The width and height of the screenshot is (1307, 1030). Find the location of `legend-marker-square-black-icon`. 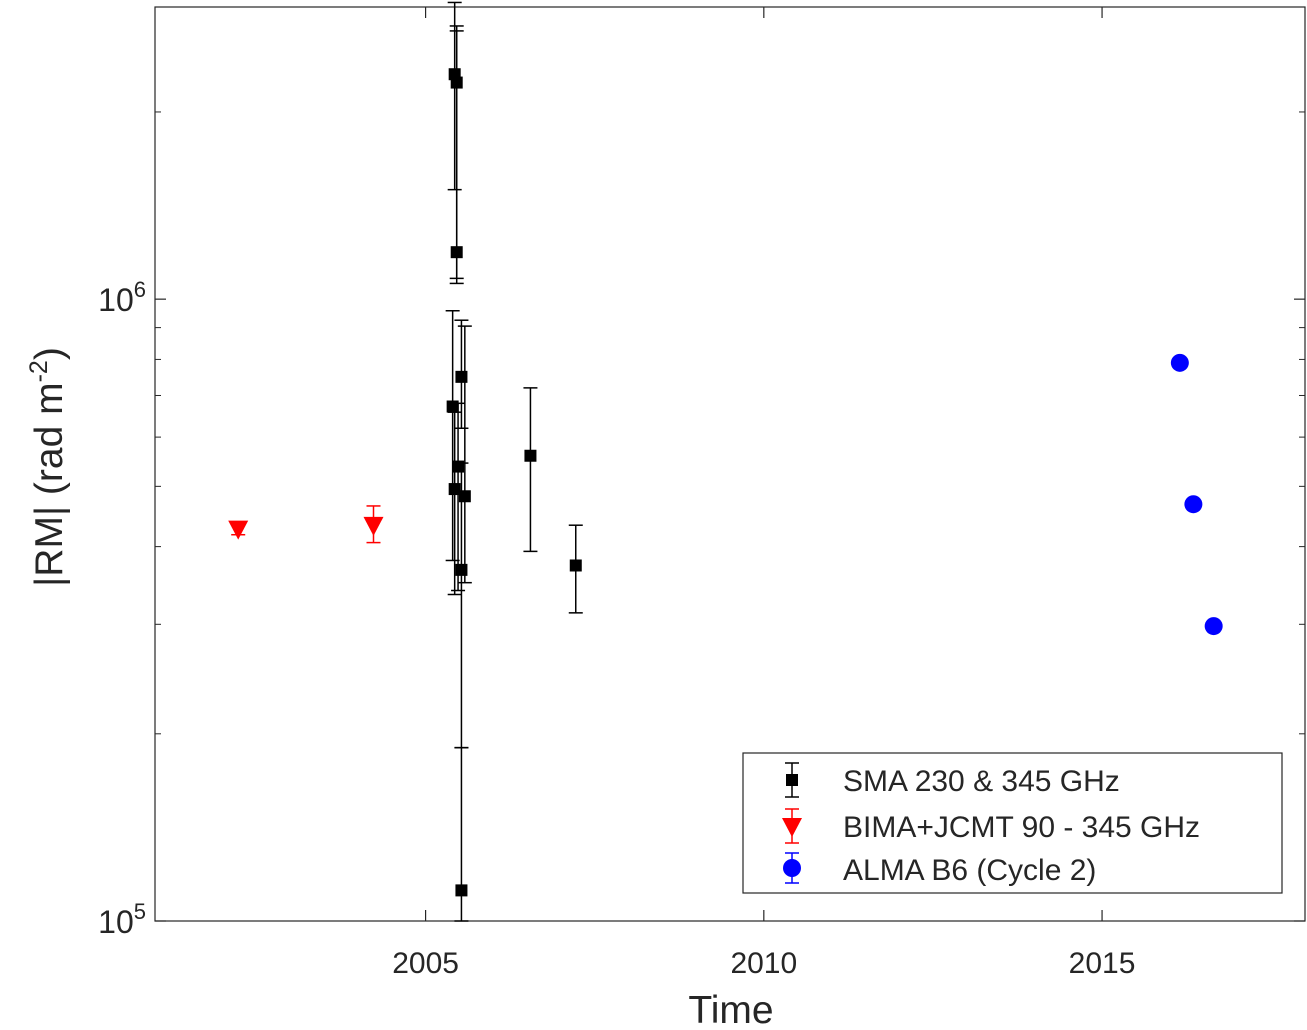

legend-marker-square-black-icon is located at coordinates (792, 780).